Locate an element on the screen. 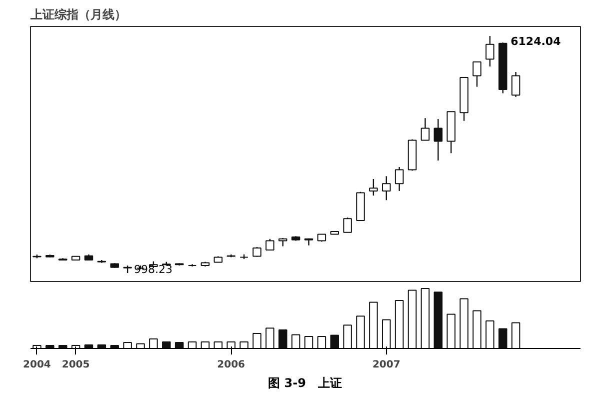  x-tick-label: 2007 is located at coordinates (386, 365).